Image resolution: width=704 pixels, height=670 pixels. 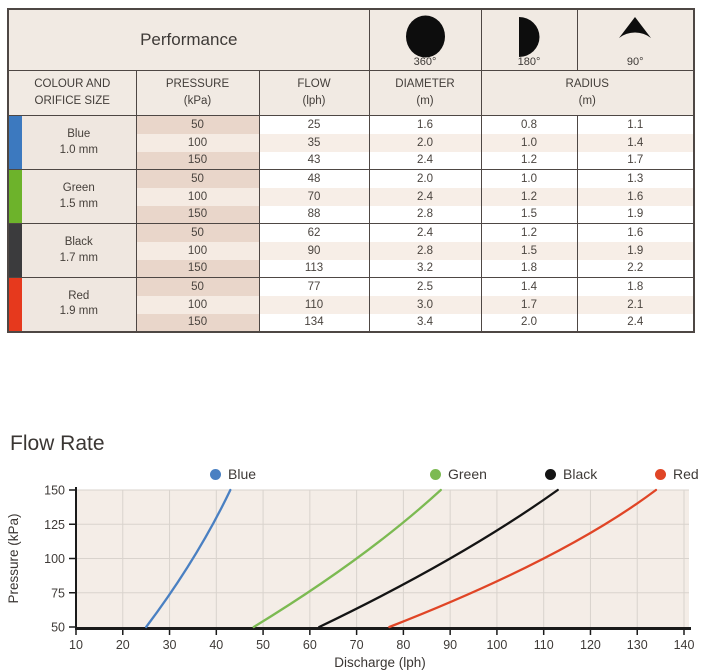 What do you see at coordinates (635, 304) in the screenshot?
I see `value-cell: 2.1` at bounding box center [635, 304].